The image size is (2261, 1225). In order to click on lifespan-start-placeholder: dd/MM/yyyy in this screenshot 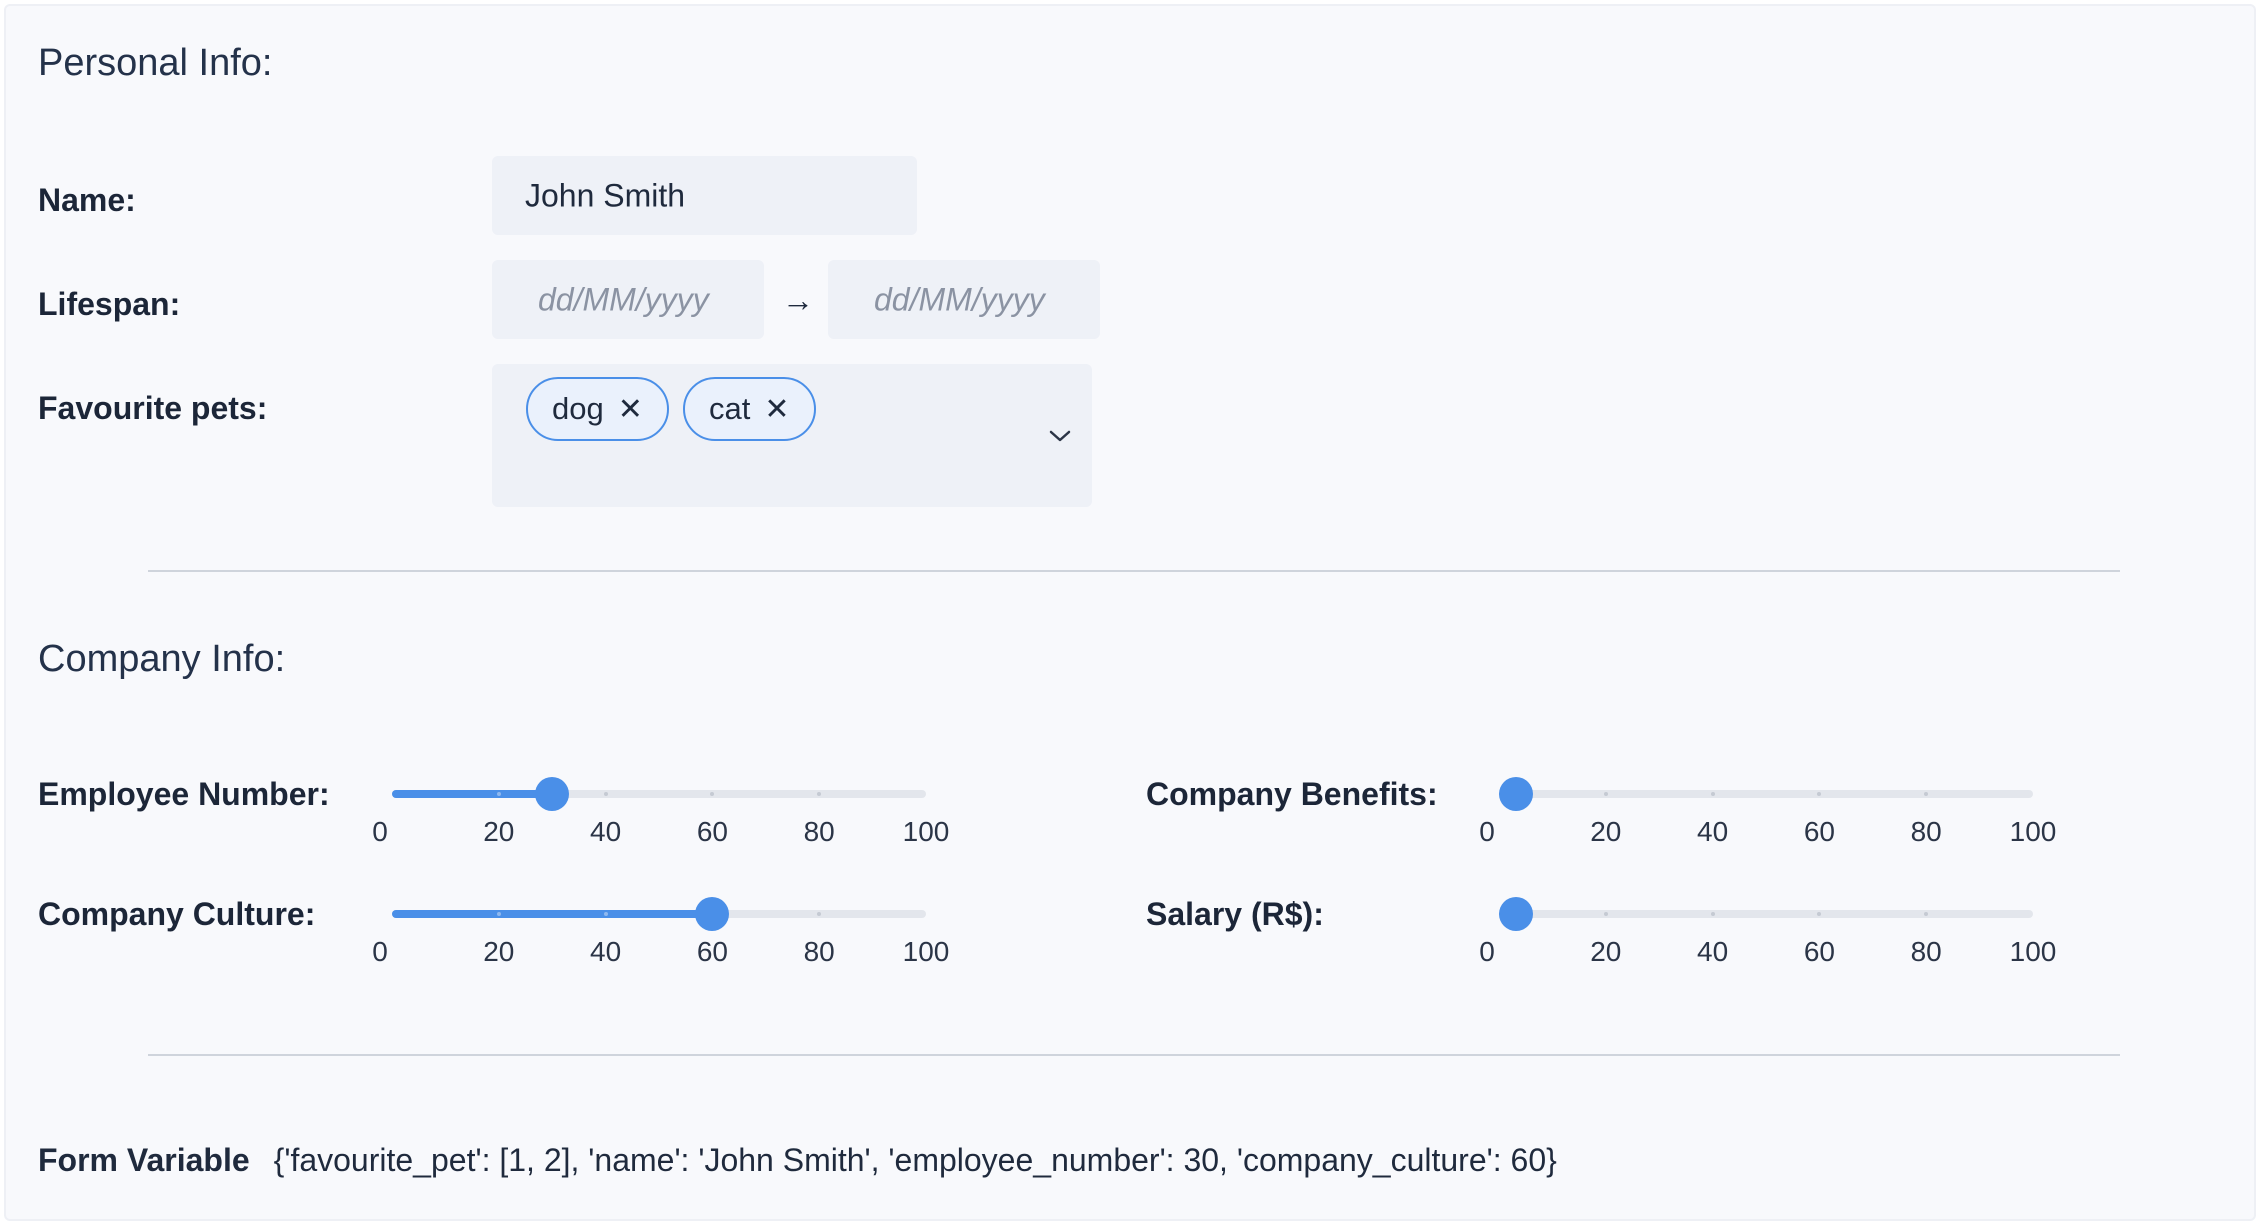, I will do `click(623, 299)`.